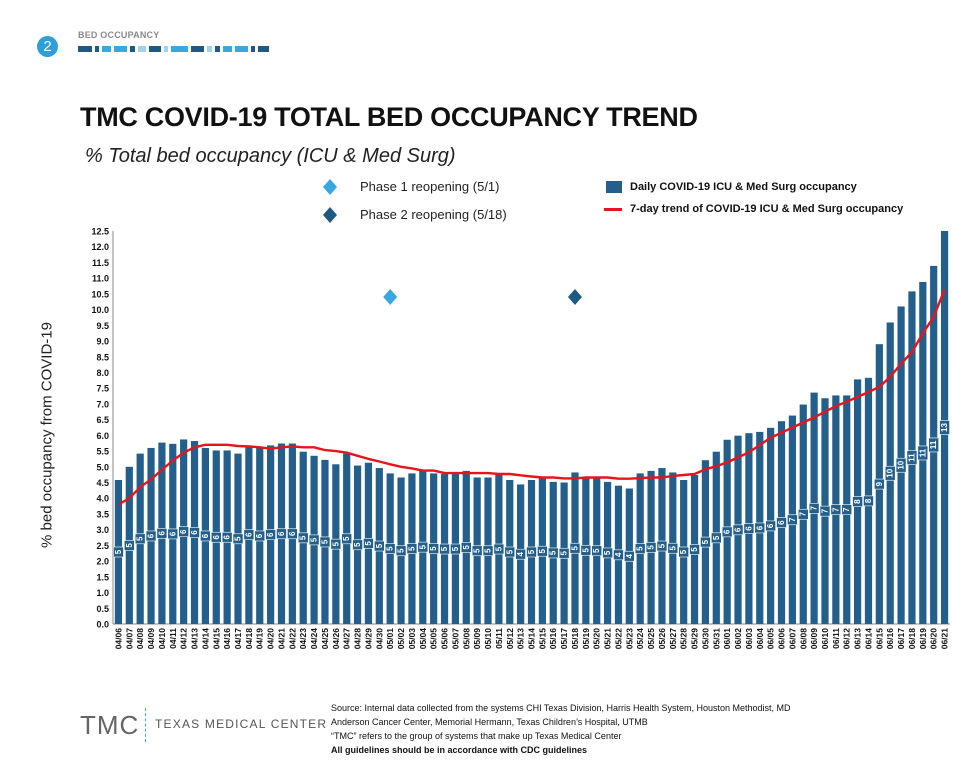  Describe the element at coordinates (629, 555) in the screenshot. I see `data-label: 4` at that location.